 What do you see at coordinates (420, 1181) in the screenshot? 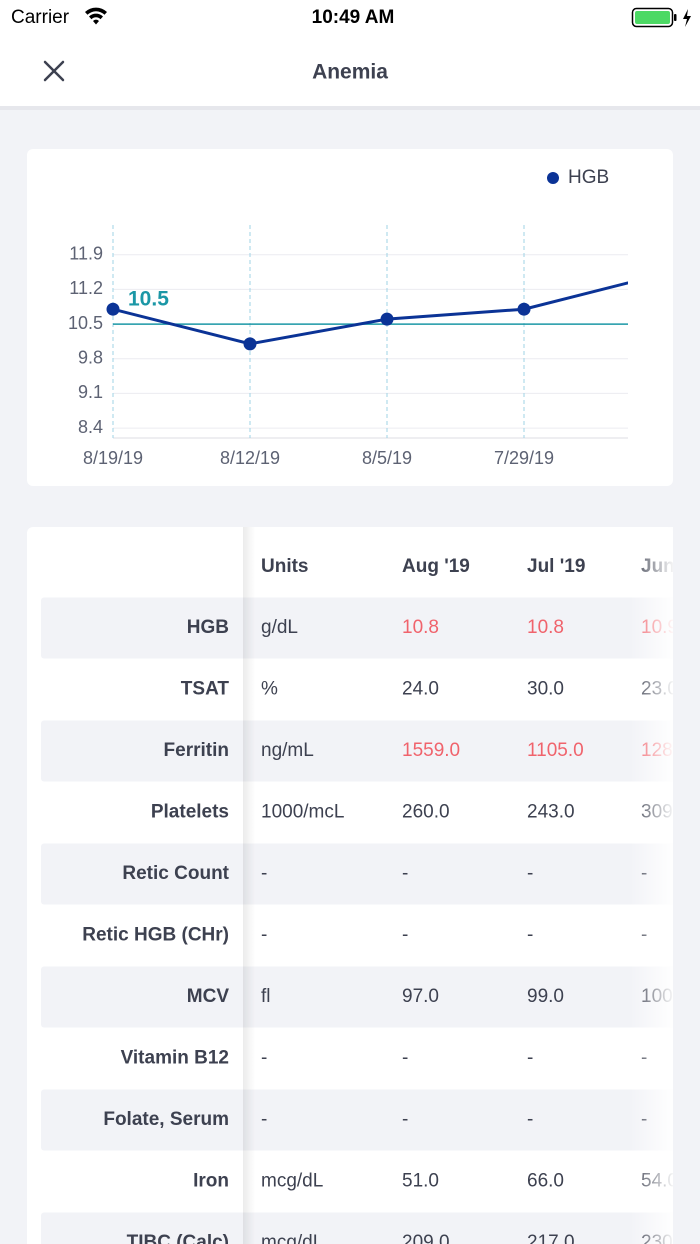
I see `table-cell: 51.0` at bounding box center [420, 1181].